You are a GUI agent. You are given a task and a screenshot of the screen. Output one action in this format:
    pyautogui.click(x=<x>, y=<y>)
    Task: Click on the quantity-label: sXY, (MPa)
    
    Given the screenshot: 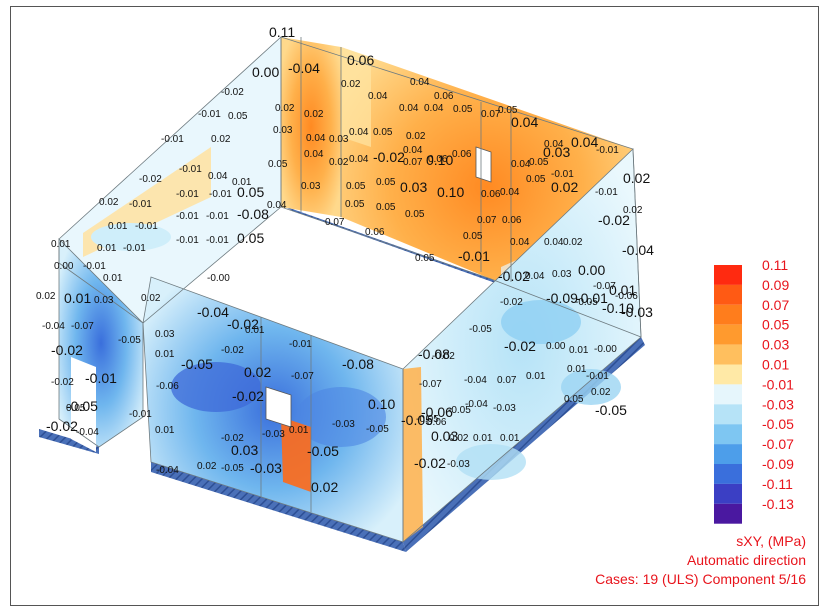 What is the action you would take?
    pyautogui.click(x=771, y=541)
    